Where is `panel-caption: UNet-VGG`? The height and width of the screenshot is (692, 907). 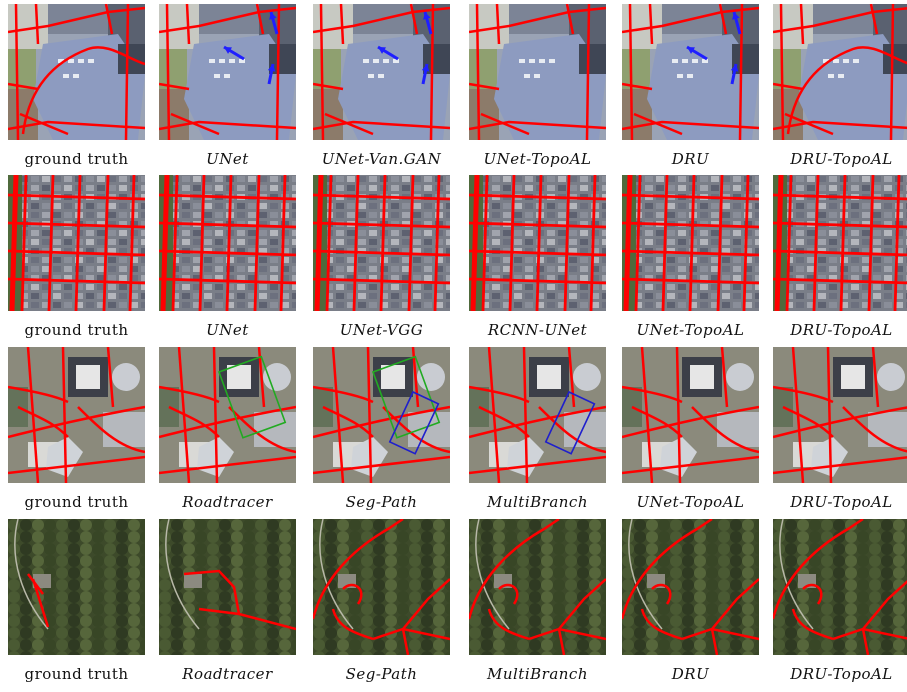 panel-caption: UNet-VGG is located at coordinates (381, 330).